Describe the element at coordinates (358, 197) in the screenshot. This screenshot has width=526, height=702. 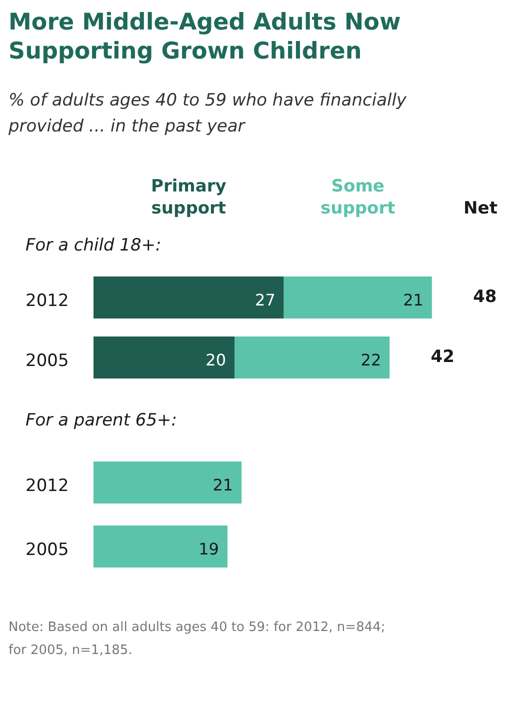
I see `text: Some support` at that location.